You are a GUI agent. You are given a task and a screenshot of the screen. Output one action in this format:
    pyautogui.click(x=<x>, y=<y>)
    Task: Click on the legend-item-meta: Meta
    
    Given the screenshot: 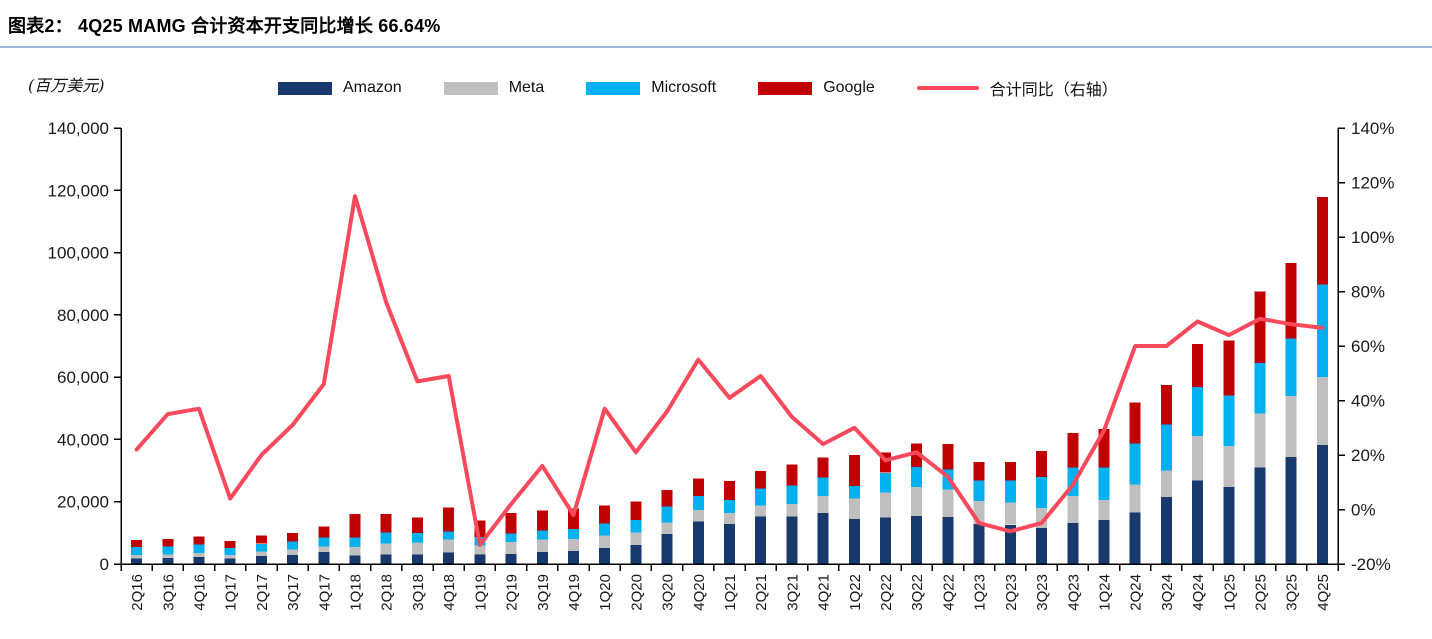 What is the action you would take?
    pyautogui.click(x=493, y=88)
    